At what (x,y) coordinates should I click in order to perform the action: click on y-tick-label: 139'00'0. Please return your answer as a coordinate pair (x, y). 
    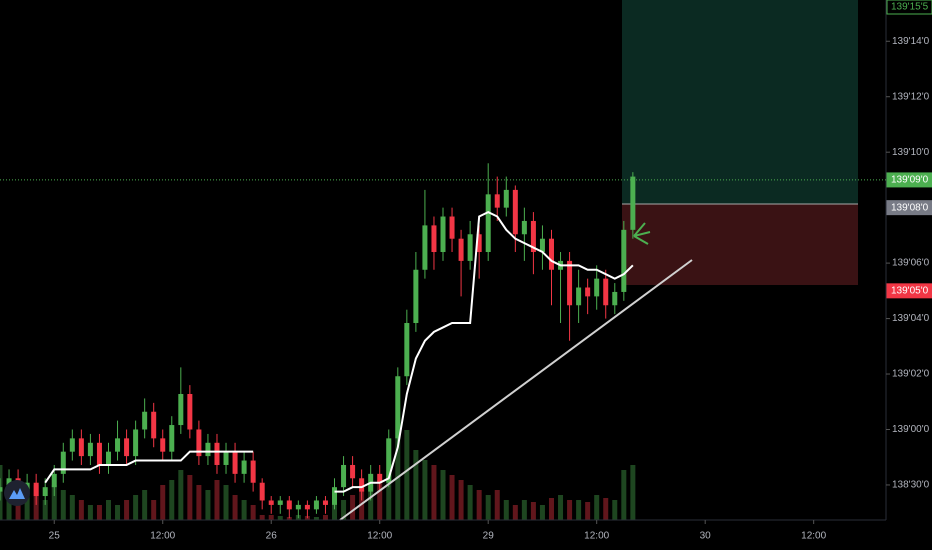
    Looking at the image, I should click on (911, 429).